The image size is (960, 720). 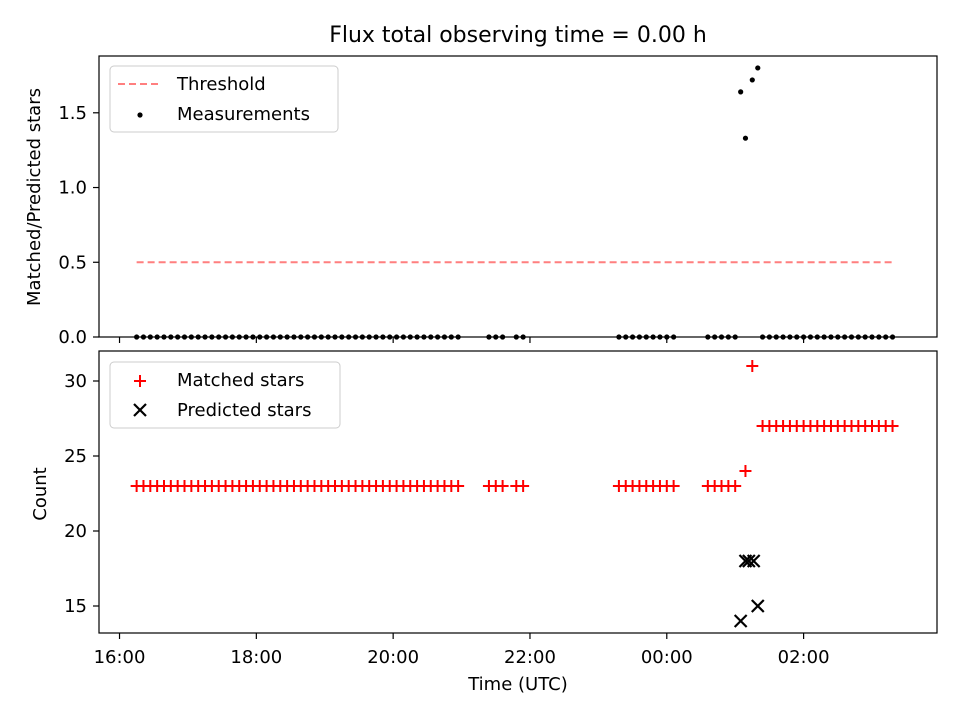 I want to click on bottom-y-tick-label: 25, so click(x=75, y=456).